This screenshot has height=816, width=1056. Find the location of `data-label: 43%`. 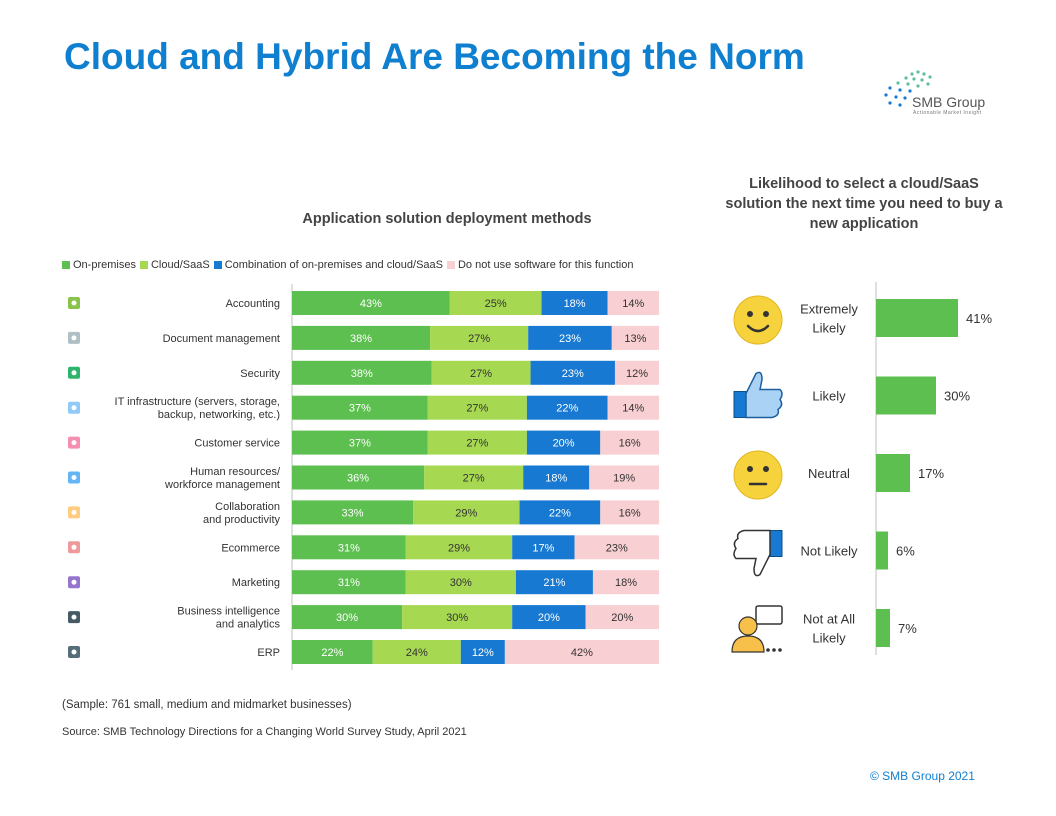

data-label: 43% is located at coordinates (371, 304).